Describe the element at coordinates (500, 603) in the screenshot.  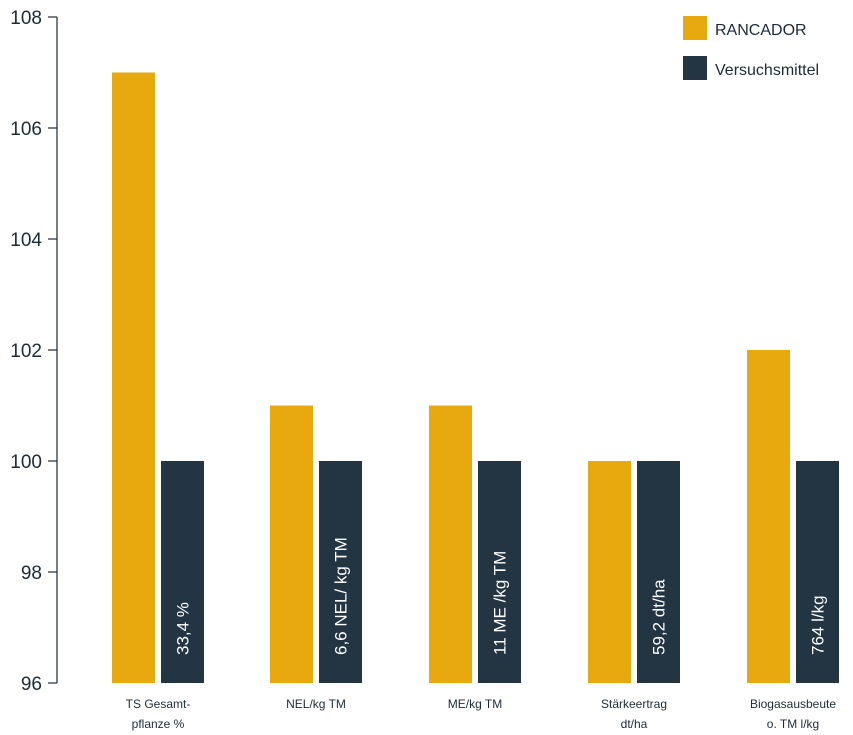
I see `bar-value-label: 11 ME /kg TM` at that location.